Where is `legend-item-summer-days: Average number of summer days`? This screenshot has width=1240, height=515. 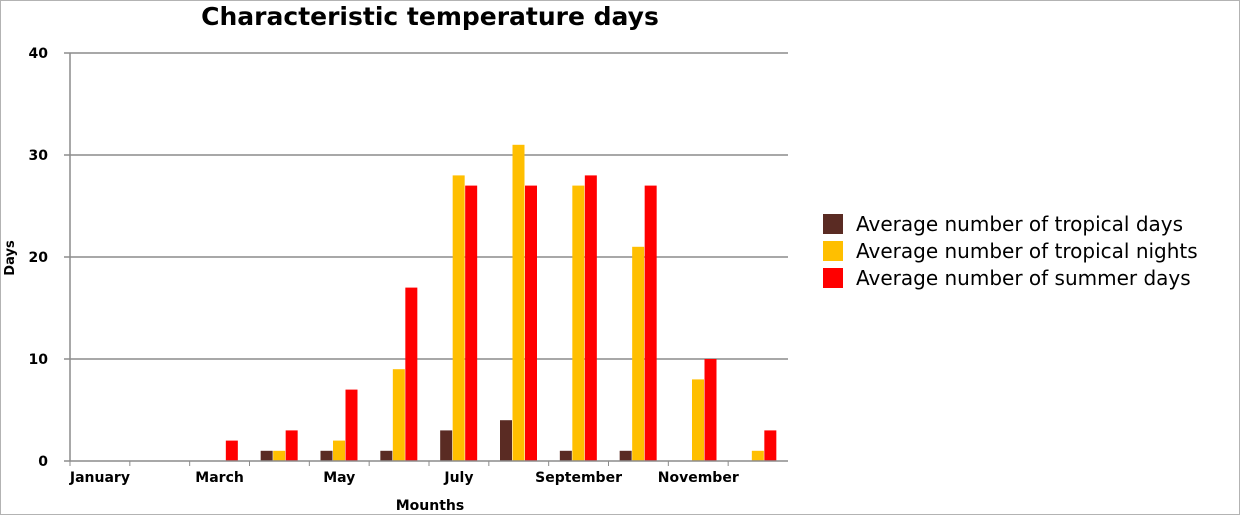 legend-item-summer-days: Average number of summer days is located at coordinates (1010, 277).